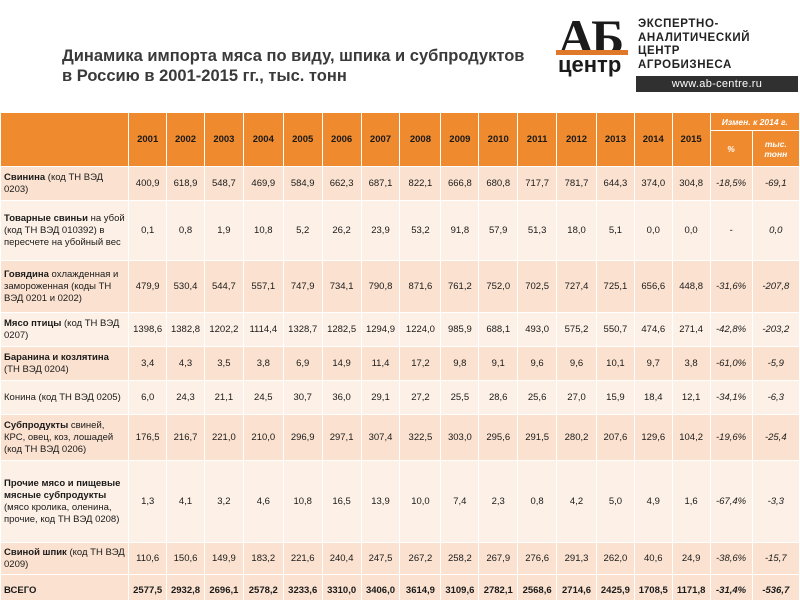 This screenshot has width=800, height=600. I want to click on value-cell: 303,0, so click(460, 437).